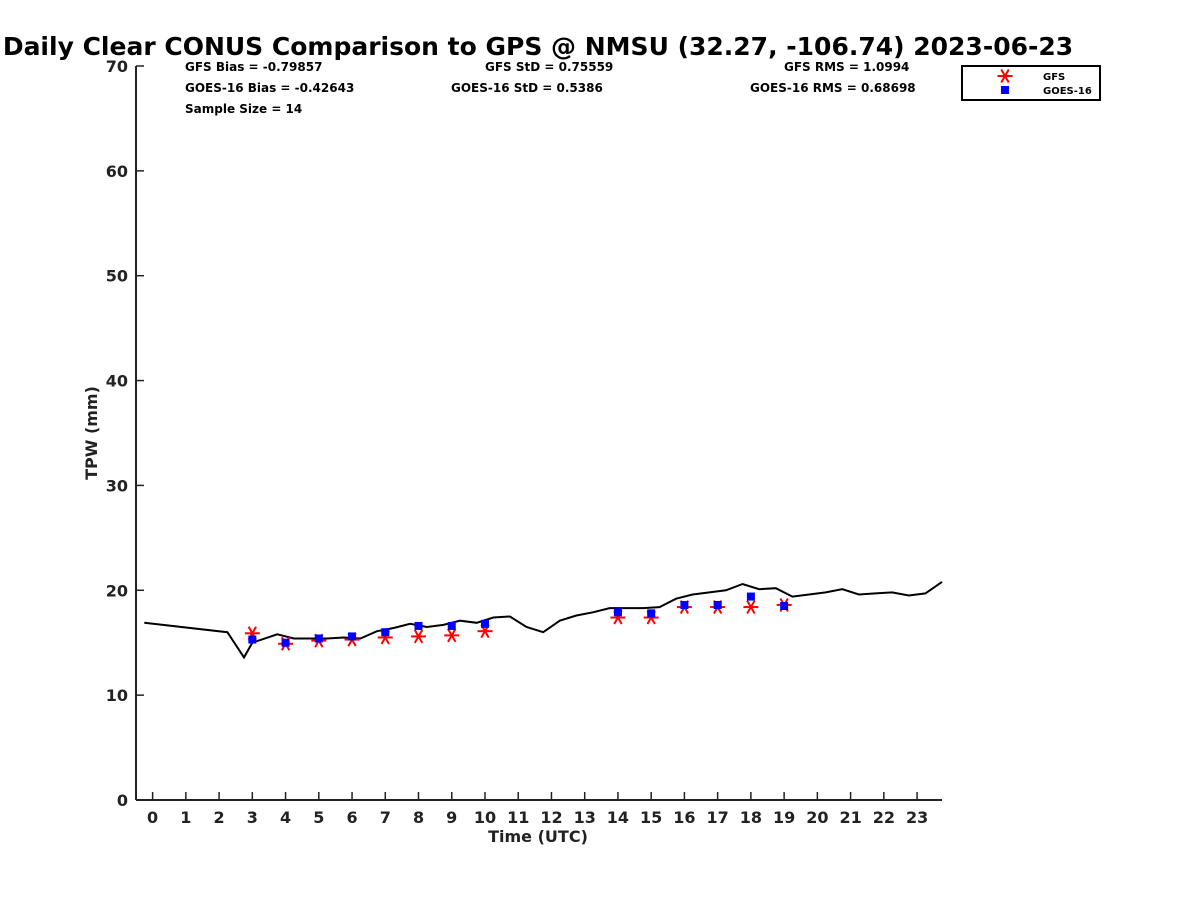 The width and height of the screenshot is (1200, 900). What do you see at coordinates (833, 88) in the screenshot?
I see `stat-goes-rms: GOES-16 RMS = 0.68698` at bounding box center [833, 88].